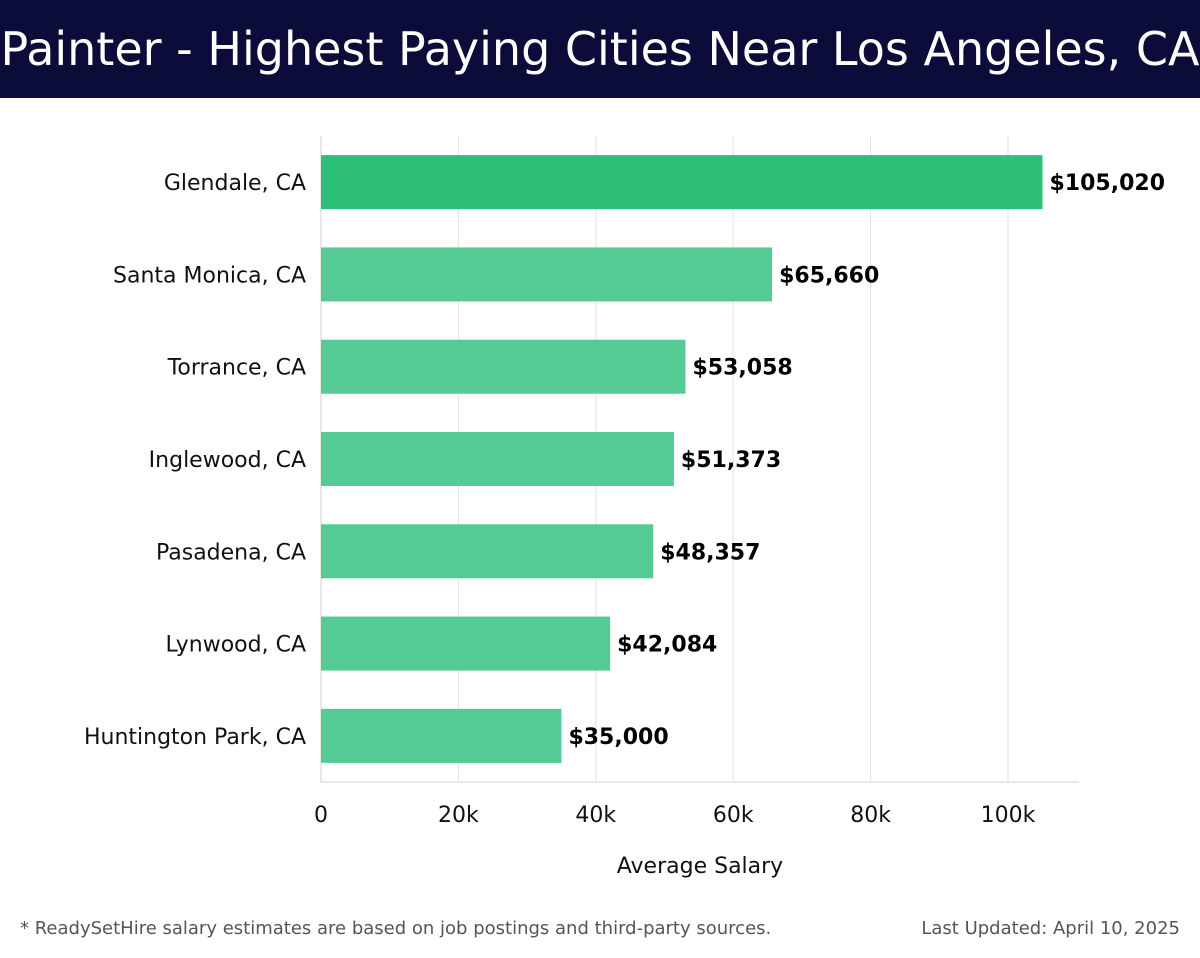 The image size is (1200, 958). What do you see at coordinates (829, 275) in the screenshot?
I see `value-label-2: $65,660` at bounding box center [829, 275].